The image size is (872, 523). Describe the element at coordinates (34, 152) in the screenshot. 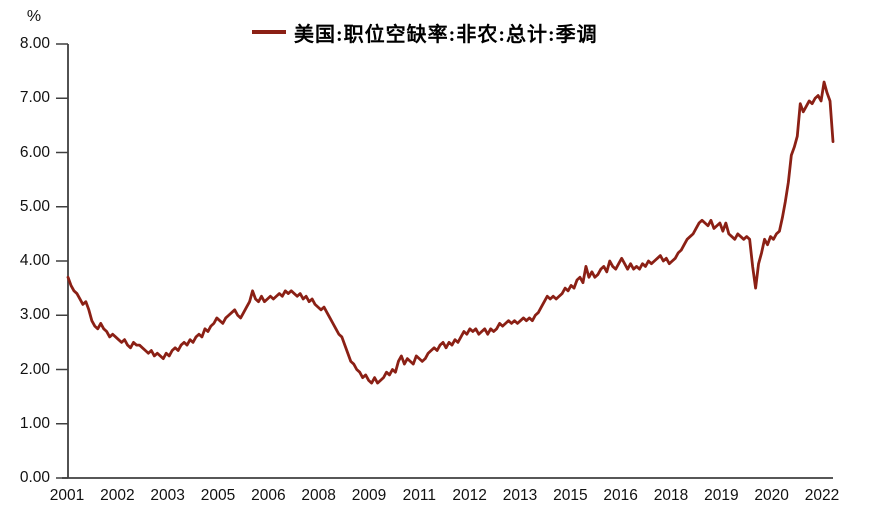

I see `y-axis-tick-label: 6.00` at that location.